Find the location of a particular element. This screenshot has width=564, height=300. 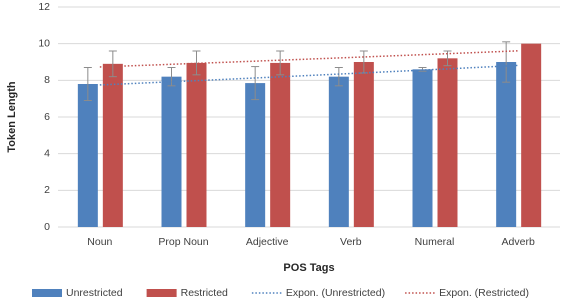

legend-label: Restricted is located at coordinates (204, 293).